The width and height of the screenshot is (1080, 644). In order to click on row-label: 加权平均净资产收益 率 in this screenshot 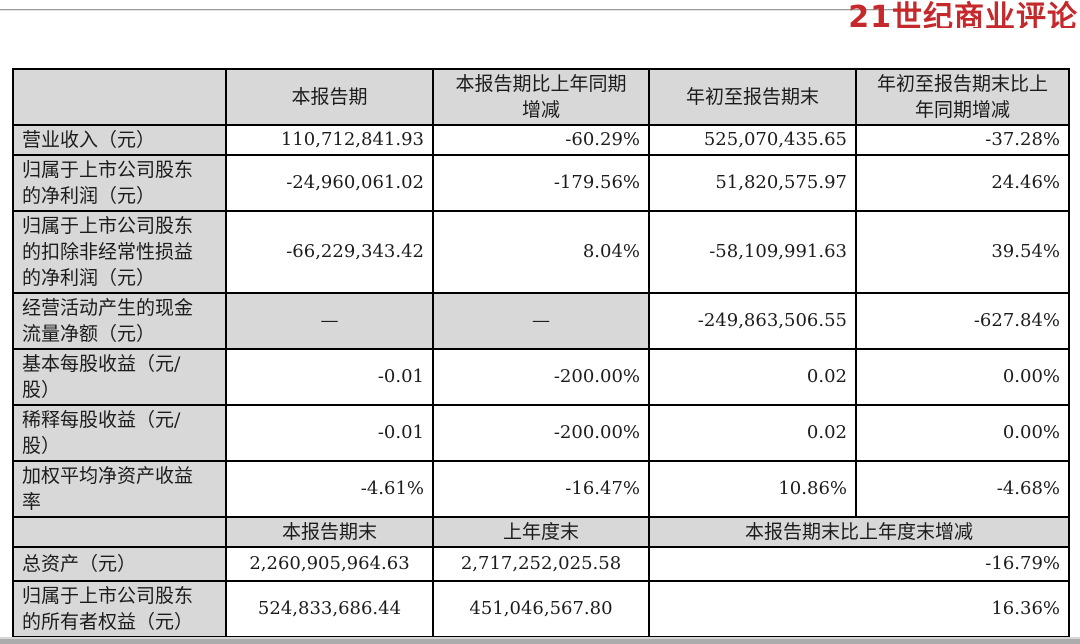, I will do `click(119, 489)`.